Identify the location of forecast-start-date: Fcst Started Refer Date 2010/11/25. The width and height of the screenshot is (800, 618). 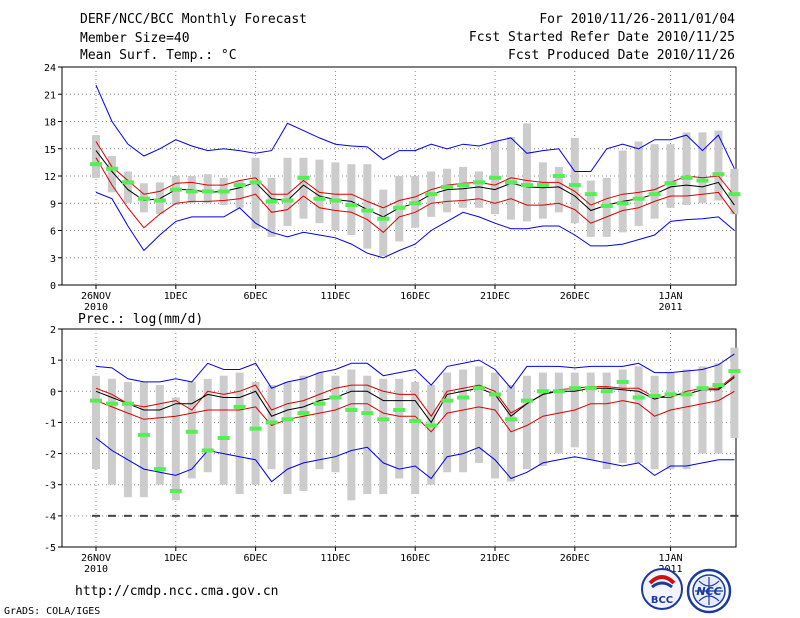
(601, 37).